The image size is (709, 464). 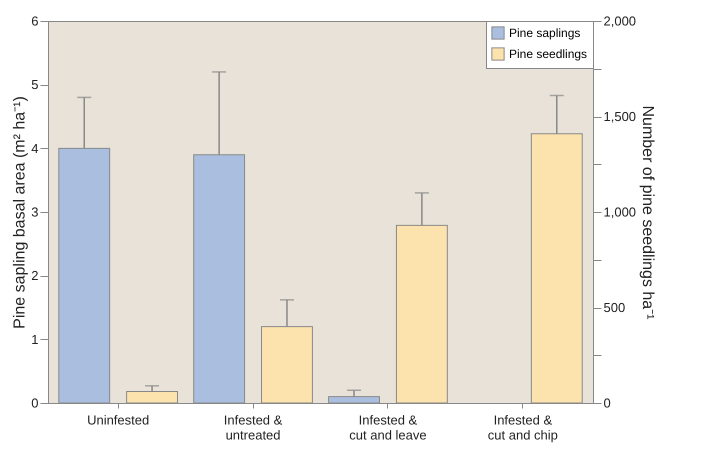 I want to click on x-tick-label: Infested & untreated, so click(x=253, y=427).